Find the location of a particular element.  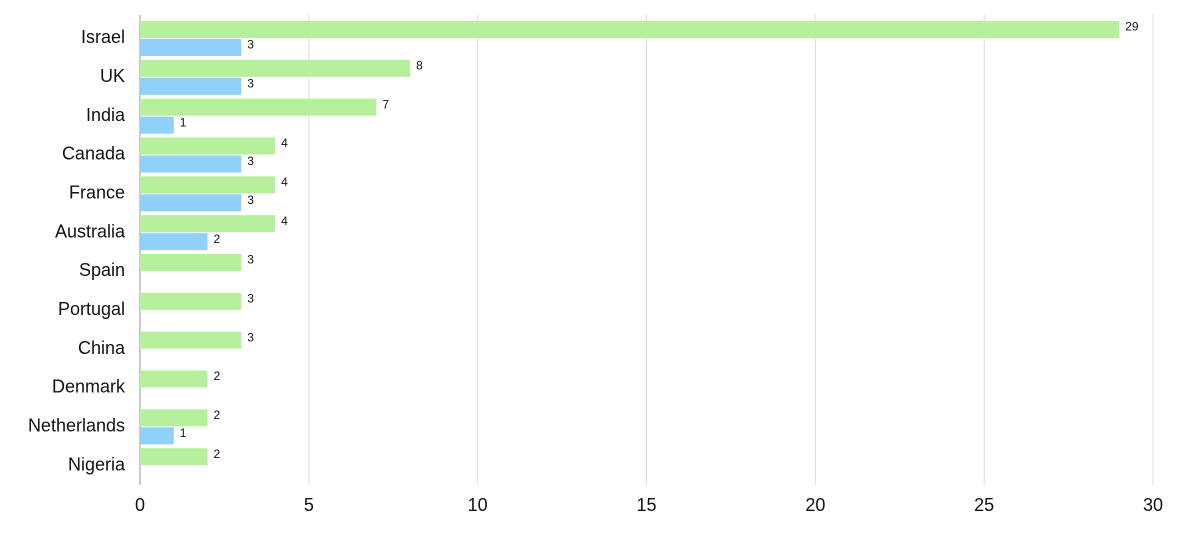

y-tick-label: Portugal is located at coordinates (91, 309).